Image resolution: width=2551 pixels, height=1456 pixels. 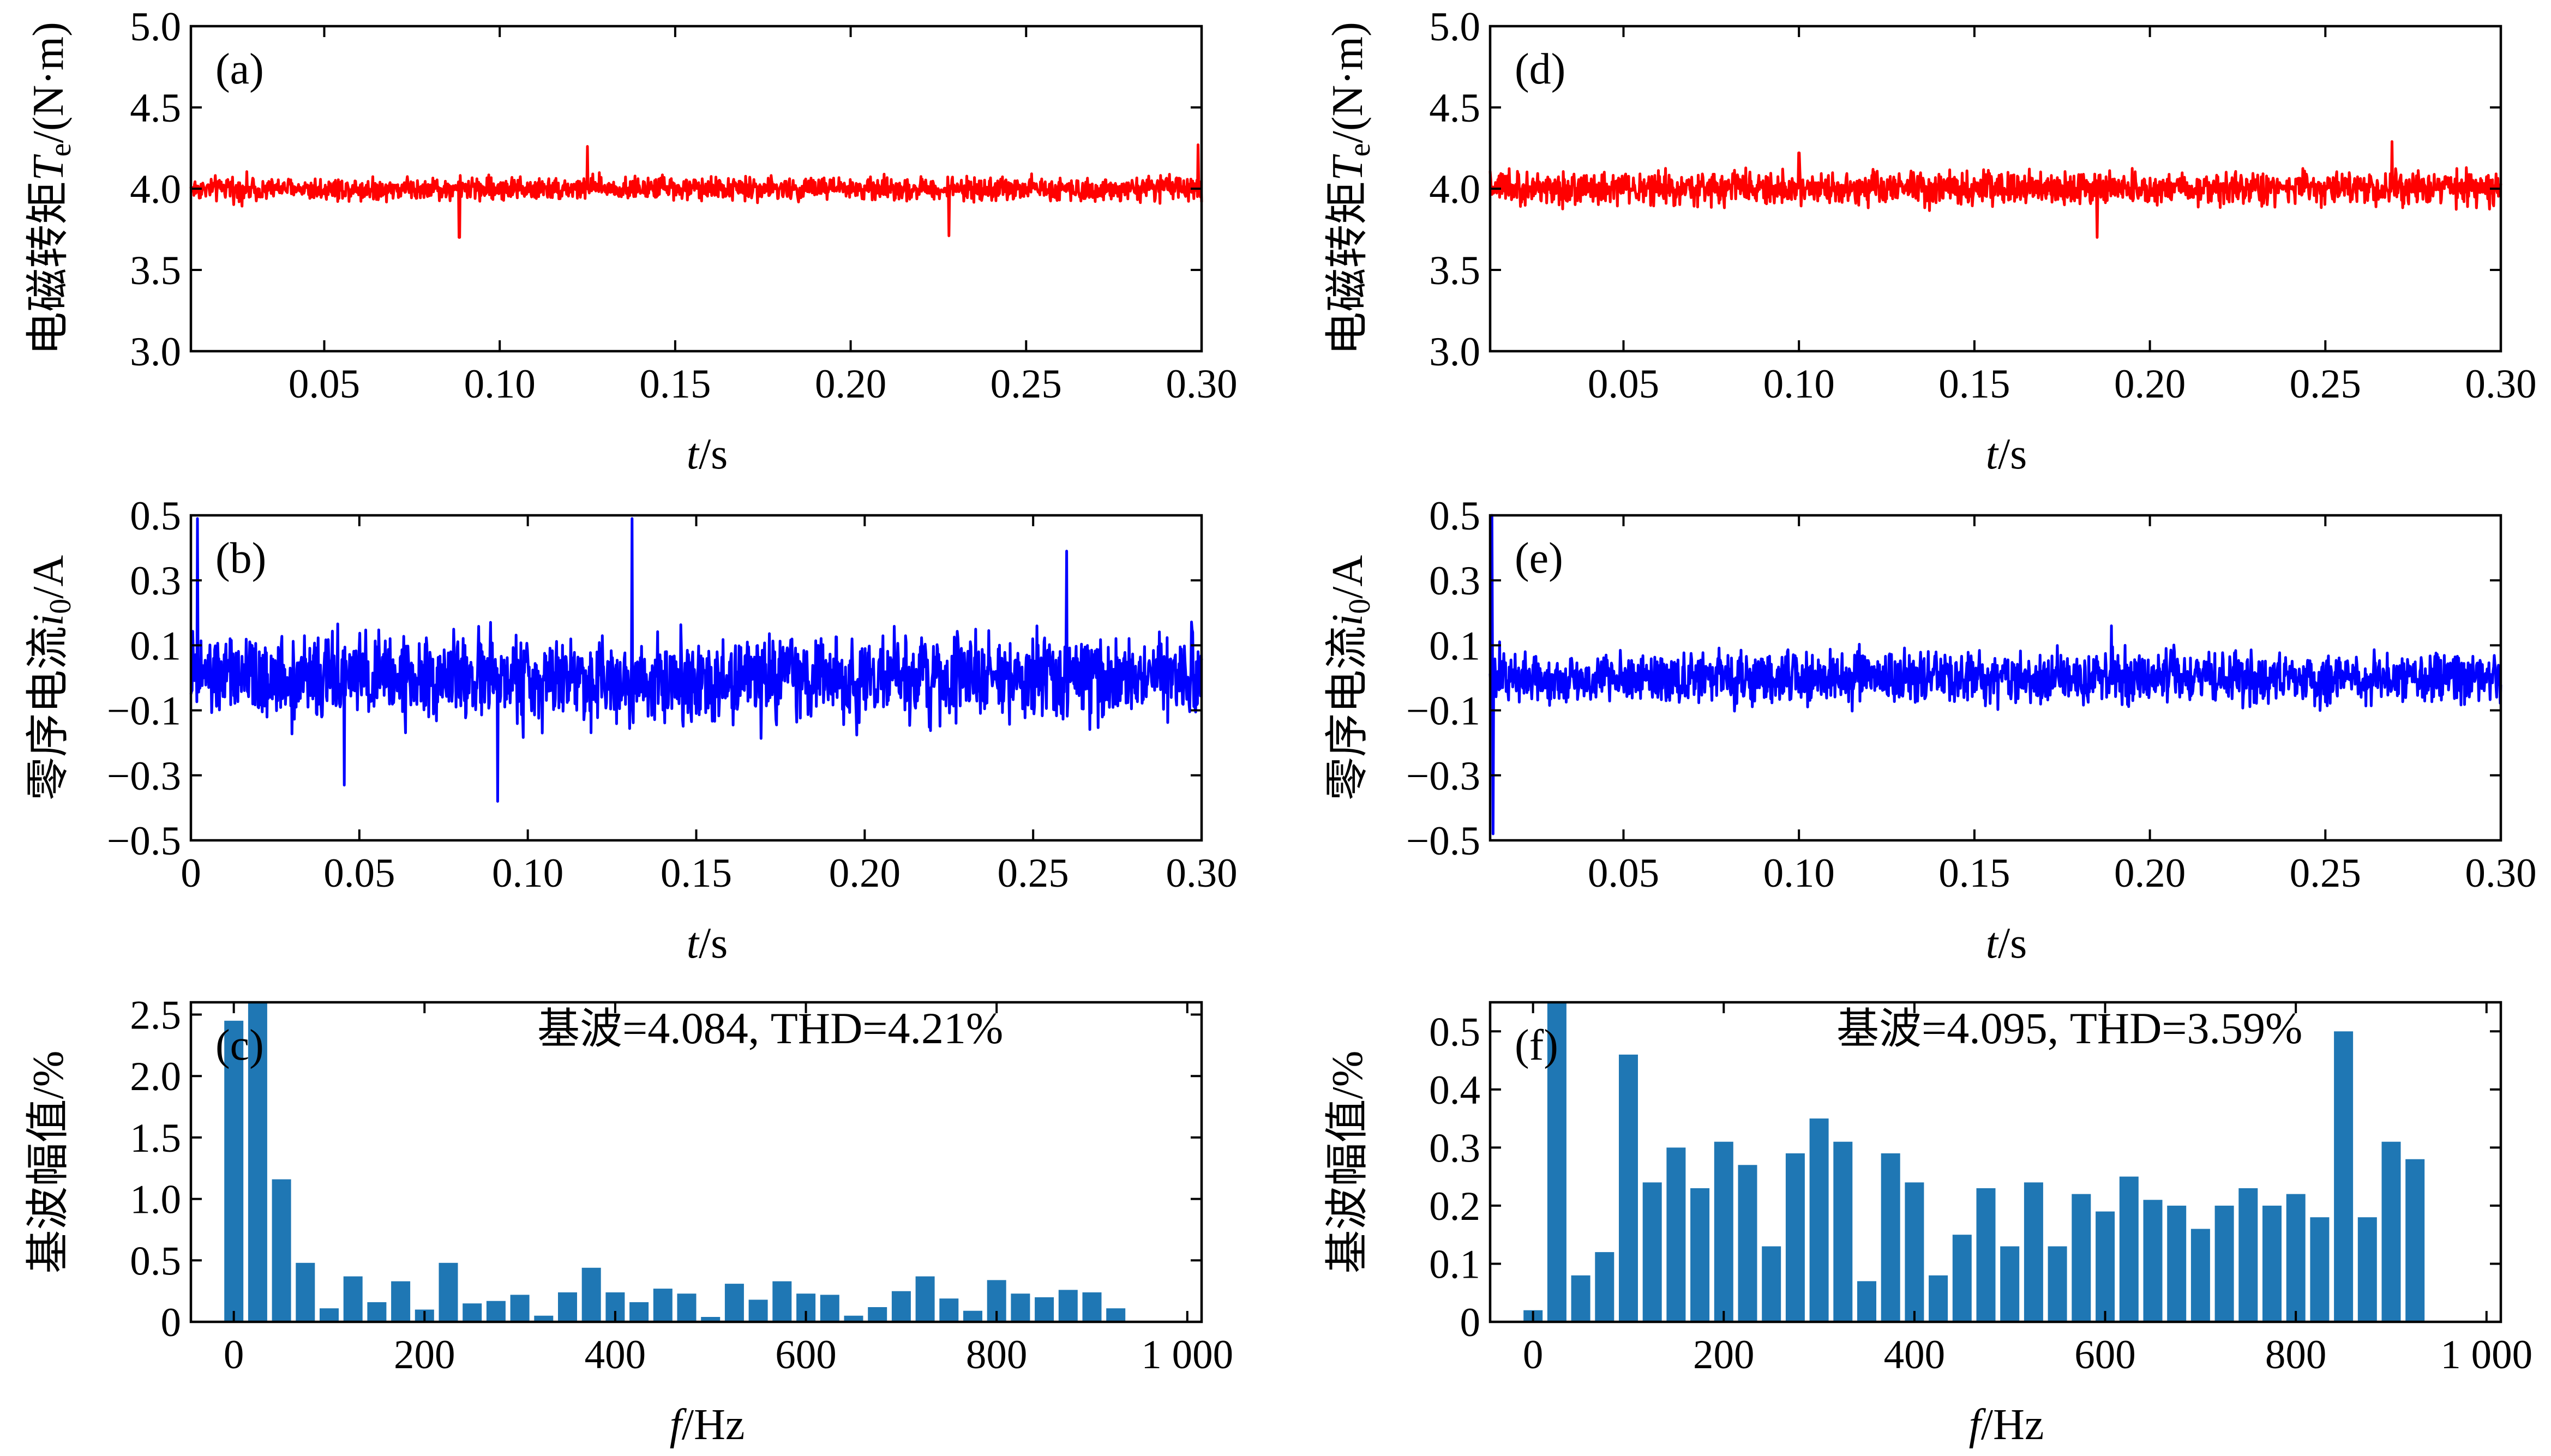 What do you see at coordinates (707, 1425) in the screenshot?
I see `x-axis-label-c: f/Hz` at bounding box center [707, 1425].